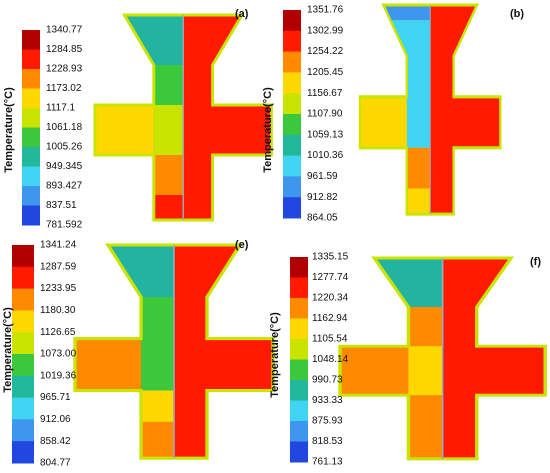 The width and height of the screenshot is (550, 473). I want to click on legend-label: 1162.94, so click(330, 318).